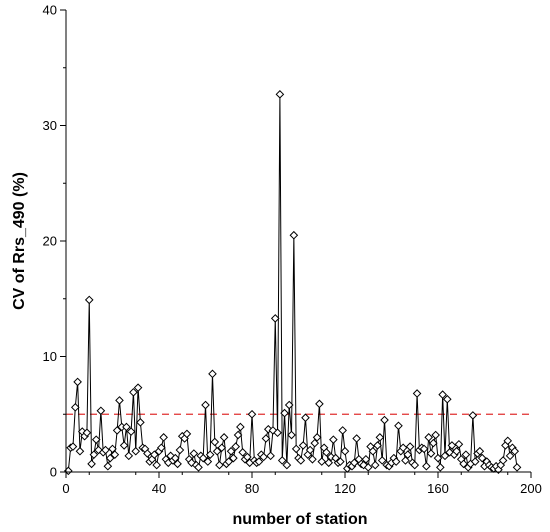 The width and height of the screenshot is (550, 532). I want to click on x-tick-label: 120, so click(345, 488).